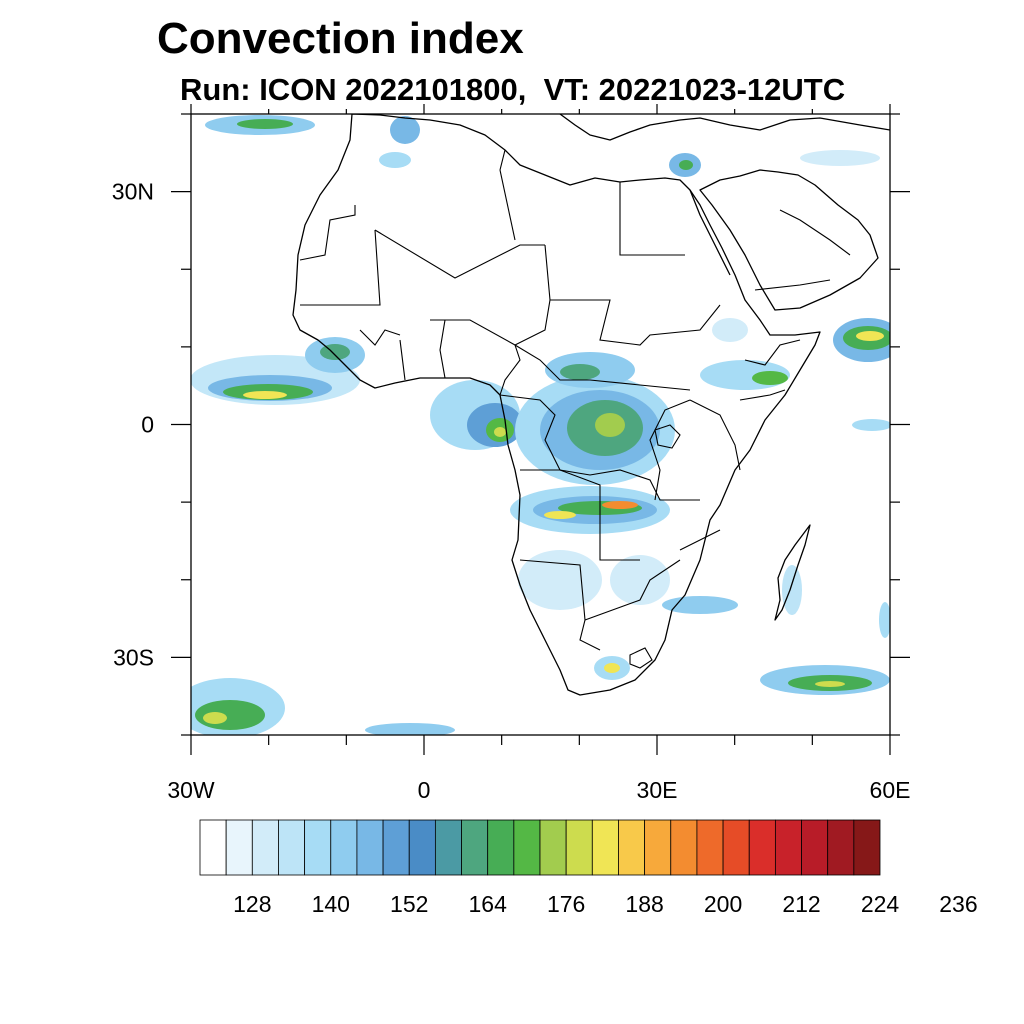  Describe the element at coordinates (252, 904) in the screenshot. I see `colorbar-label: 128` at that location.